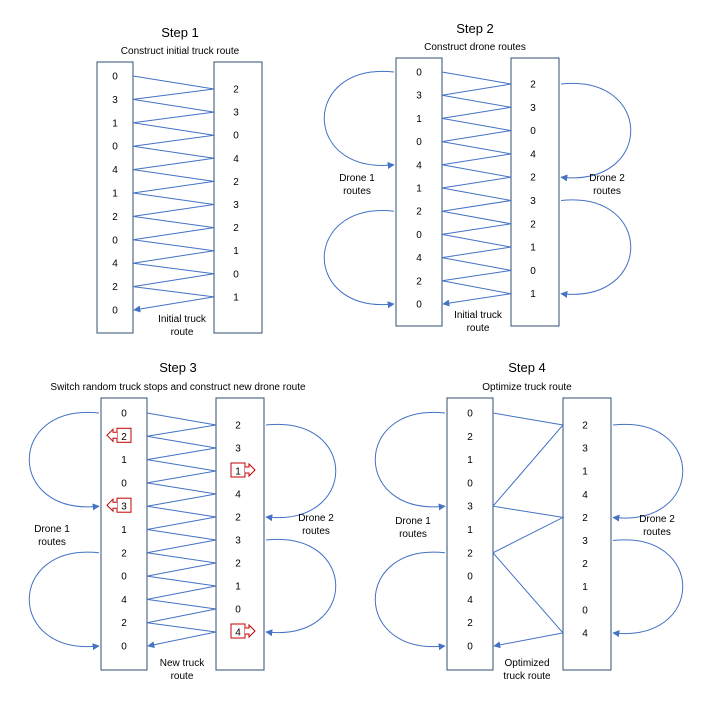 The height and width of the screenshot is (720, 706). I want to click on step-title: Step 2, so click(475, 28).